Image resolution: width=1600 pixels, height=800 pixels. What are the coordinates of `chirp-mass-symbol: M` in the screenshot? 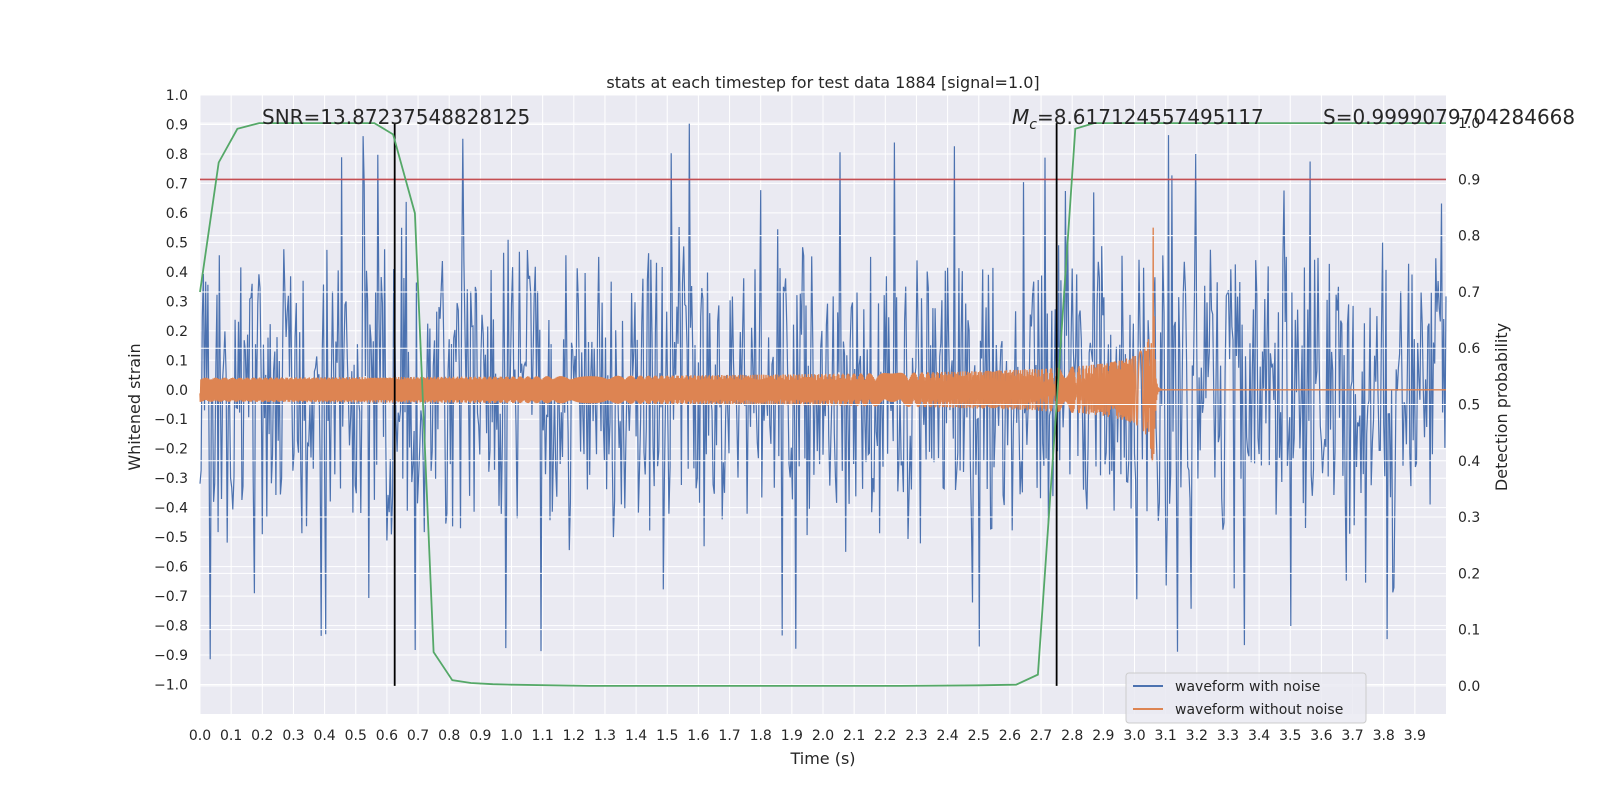 It's located at (1020, 117).